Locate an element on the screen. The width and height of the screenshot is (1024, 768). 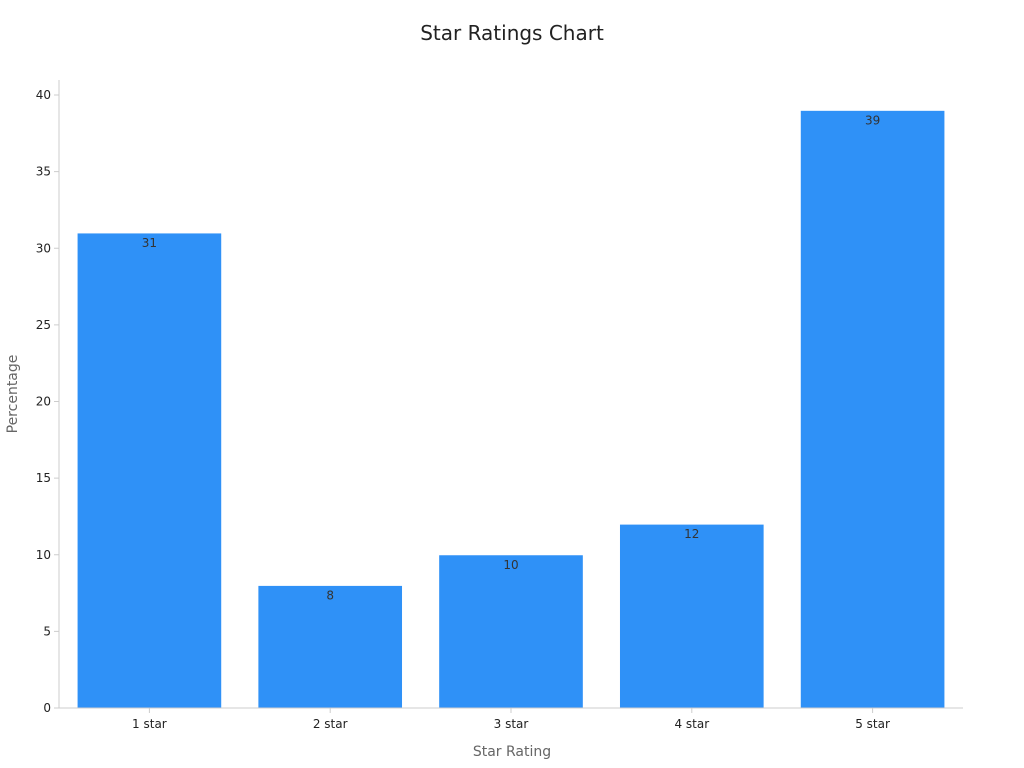
y-axis-ticks: 0 5 10 15 20 25 30 35 40 is located at coordinates (47, 401).